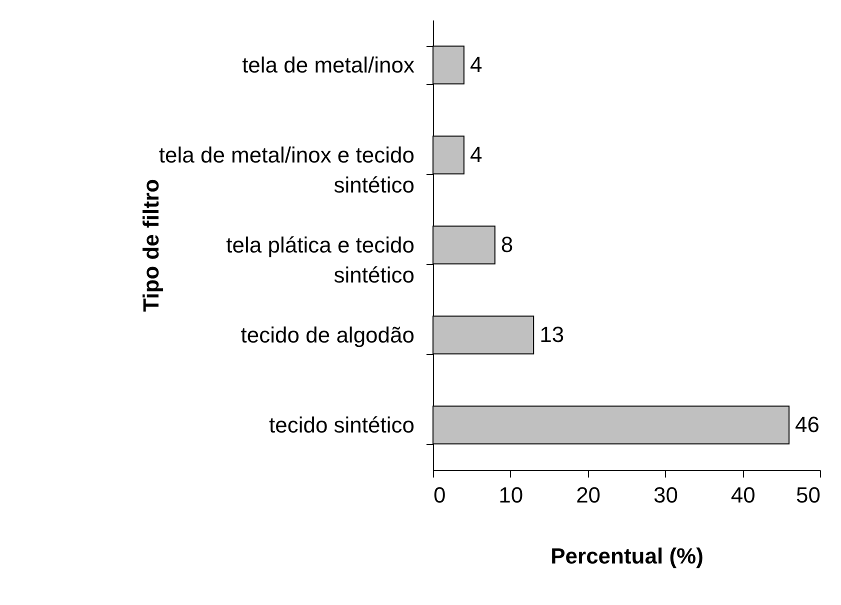 The width and height of the screenshot is (841, 605). I want to click on y-tick-label: tecido sintético, so click(341, 425).